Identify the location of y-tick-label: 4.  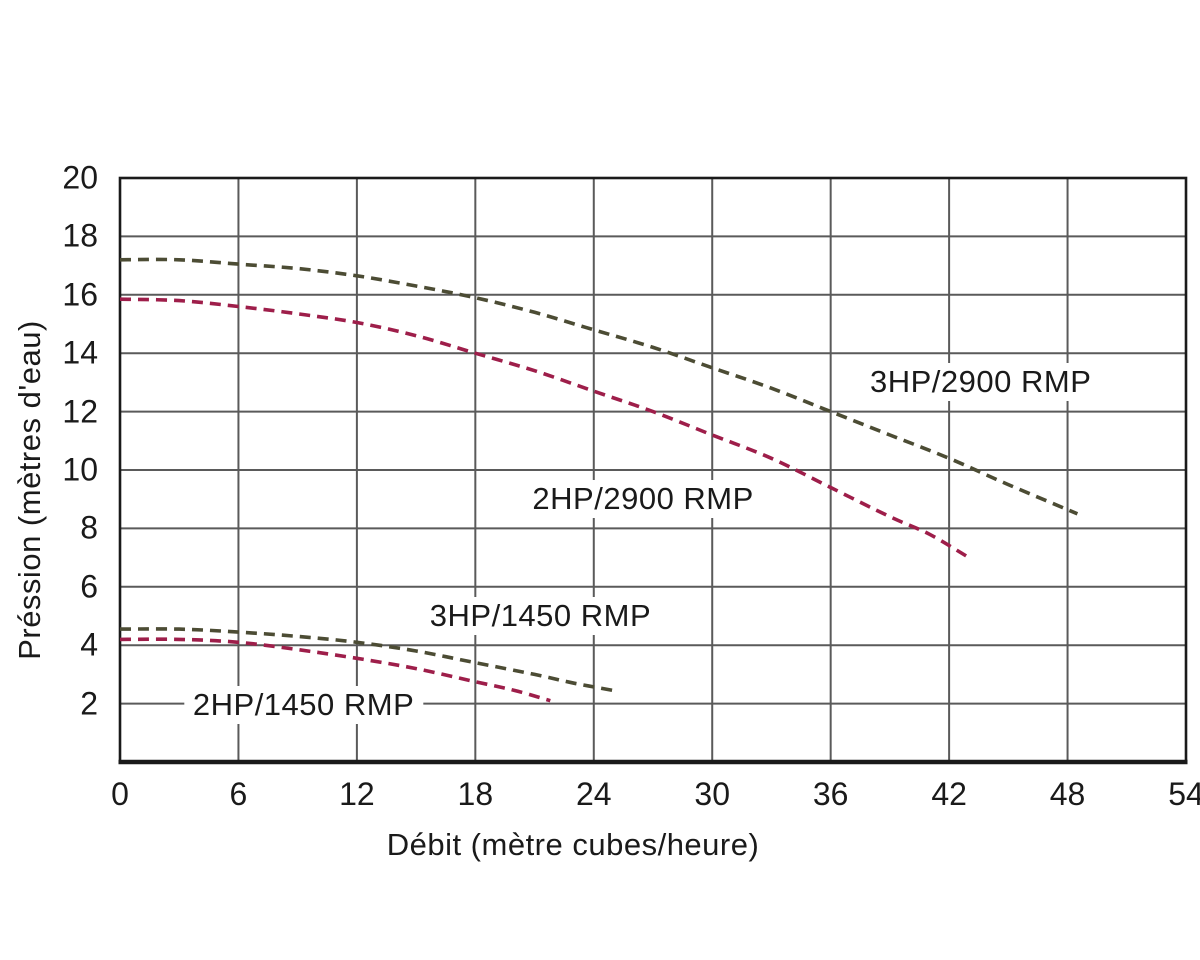
(89, 644).